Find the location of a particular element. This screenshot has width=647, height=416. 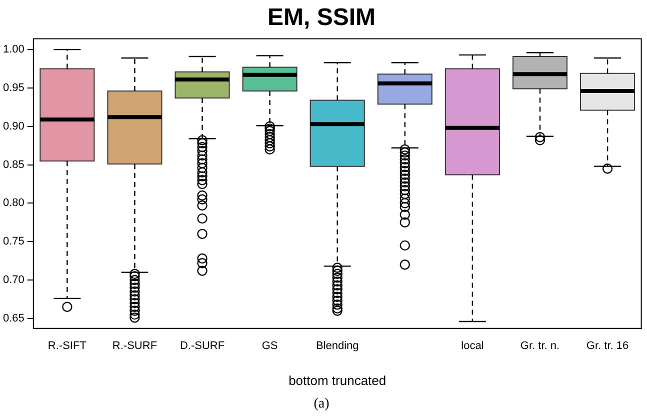

y-tick-label: 0.65 is located at coordinates (13, 318).